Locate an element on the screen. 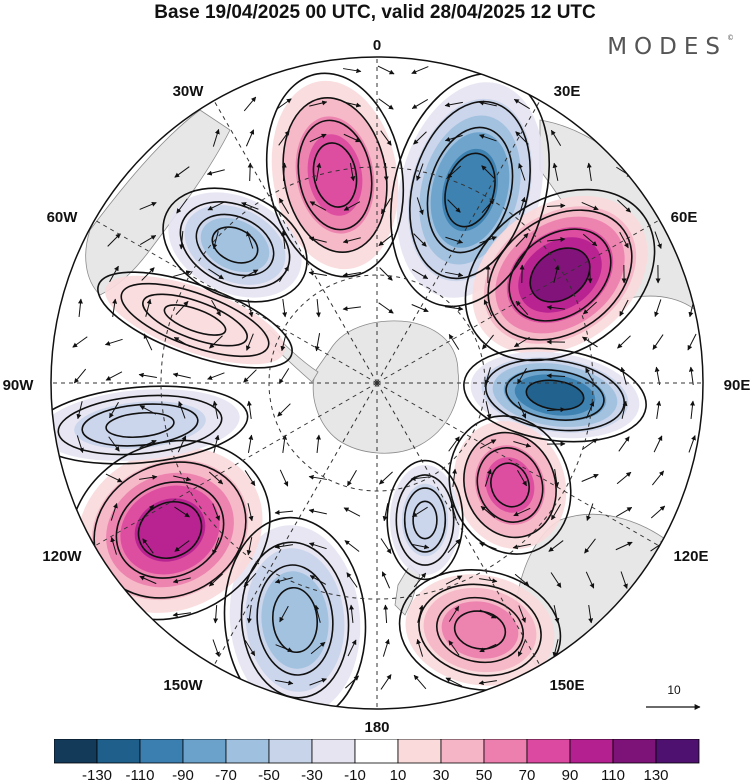  streamline-pos-55E is located at coordinates (560, 275).